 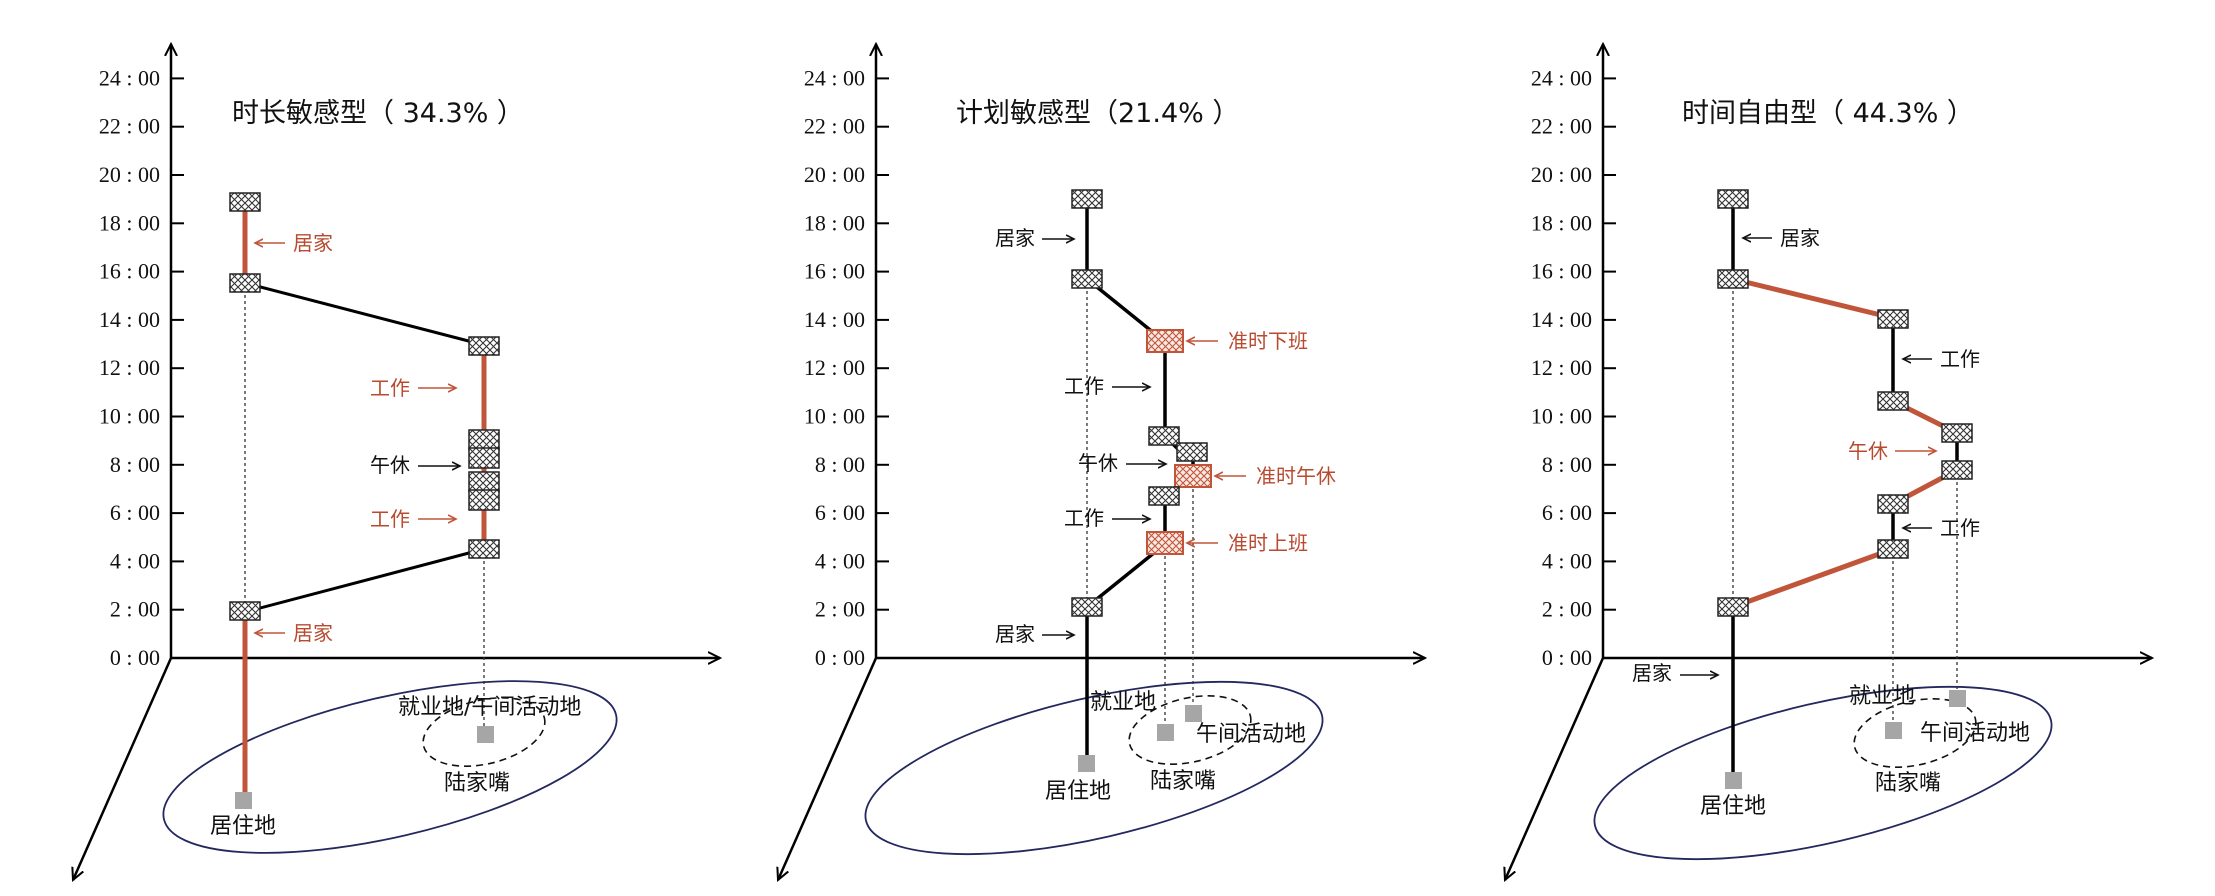 What do you see at coordinates (357, 438) in the screenshot?
I see `annotations: 居家 工作 午休 工作 居家` at bounding box center [357, 438].